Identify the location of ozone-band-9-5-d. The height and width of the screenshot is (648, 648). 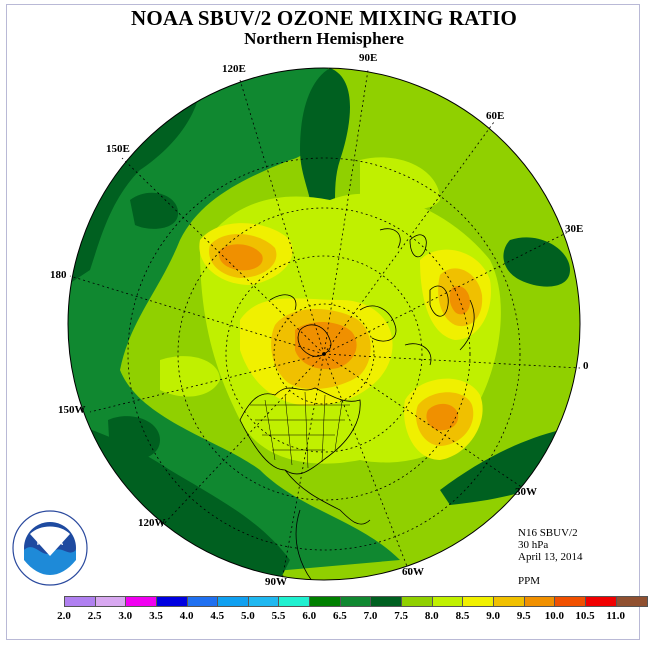
(442, 417).